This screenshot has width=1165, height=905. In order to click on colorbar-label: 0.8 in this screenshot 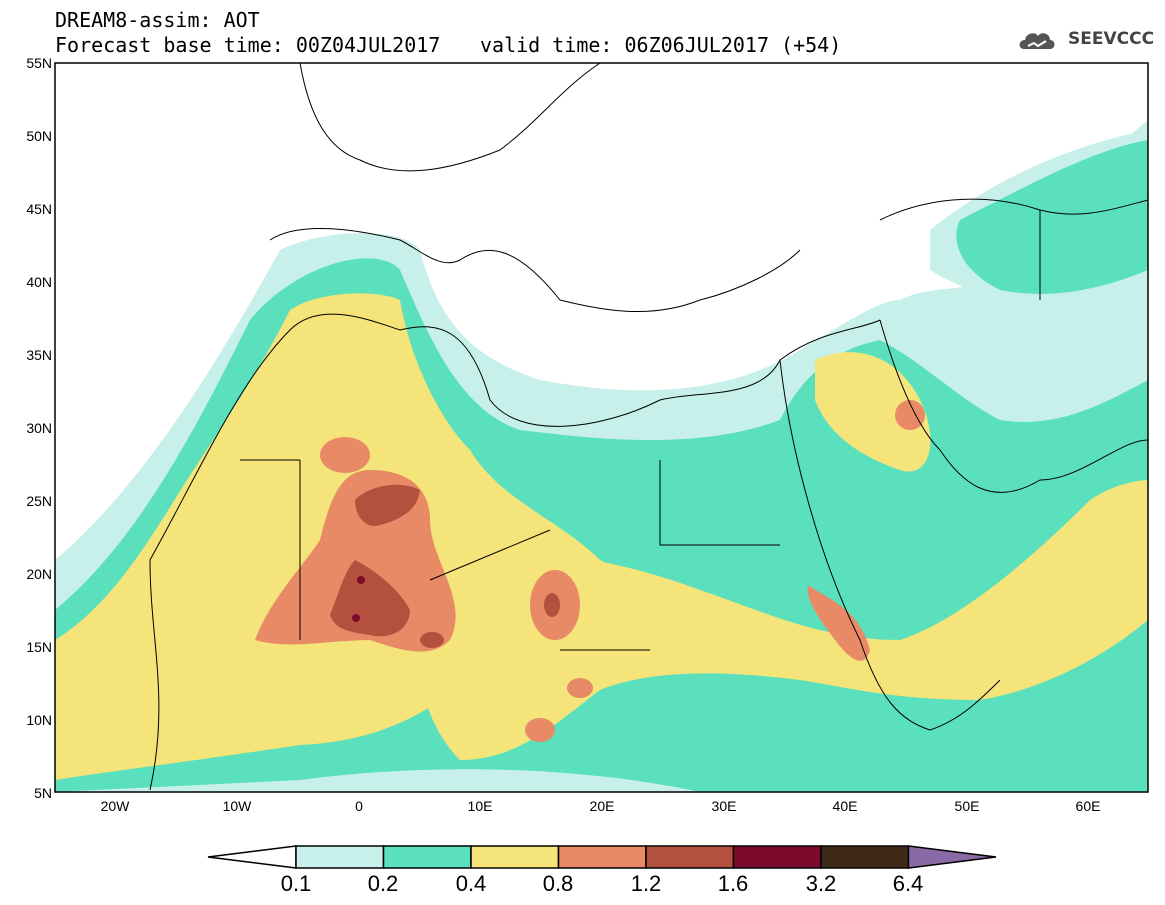, I will do `click(558, 883)`.